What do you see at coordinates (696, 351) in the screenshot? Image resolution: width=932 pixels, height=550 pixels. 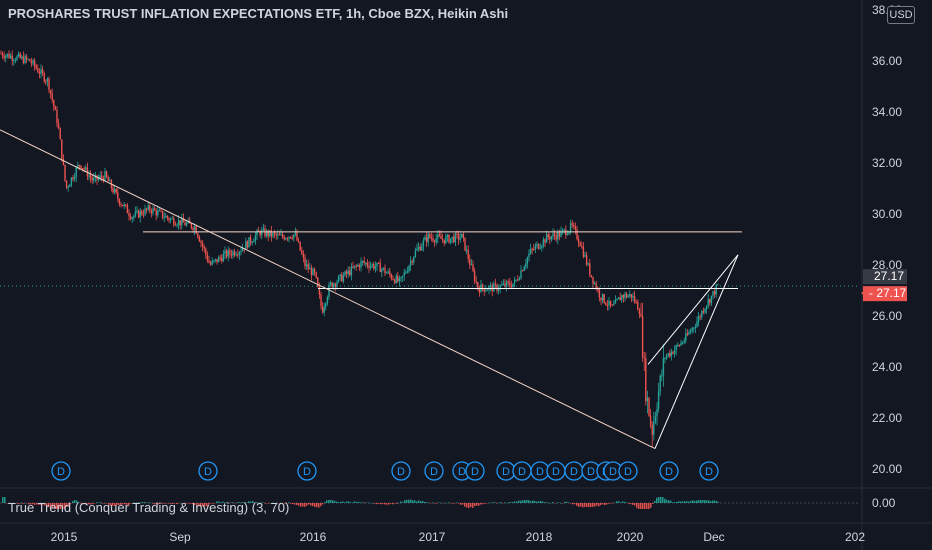 I see `trend-line` at bounding box center [696, 351].